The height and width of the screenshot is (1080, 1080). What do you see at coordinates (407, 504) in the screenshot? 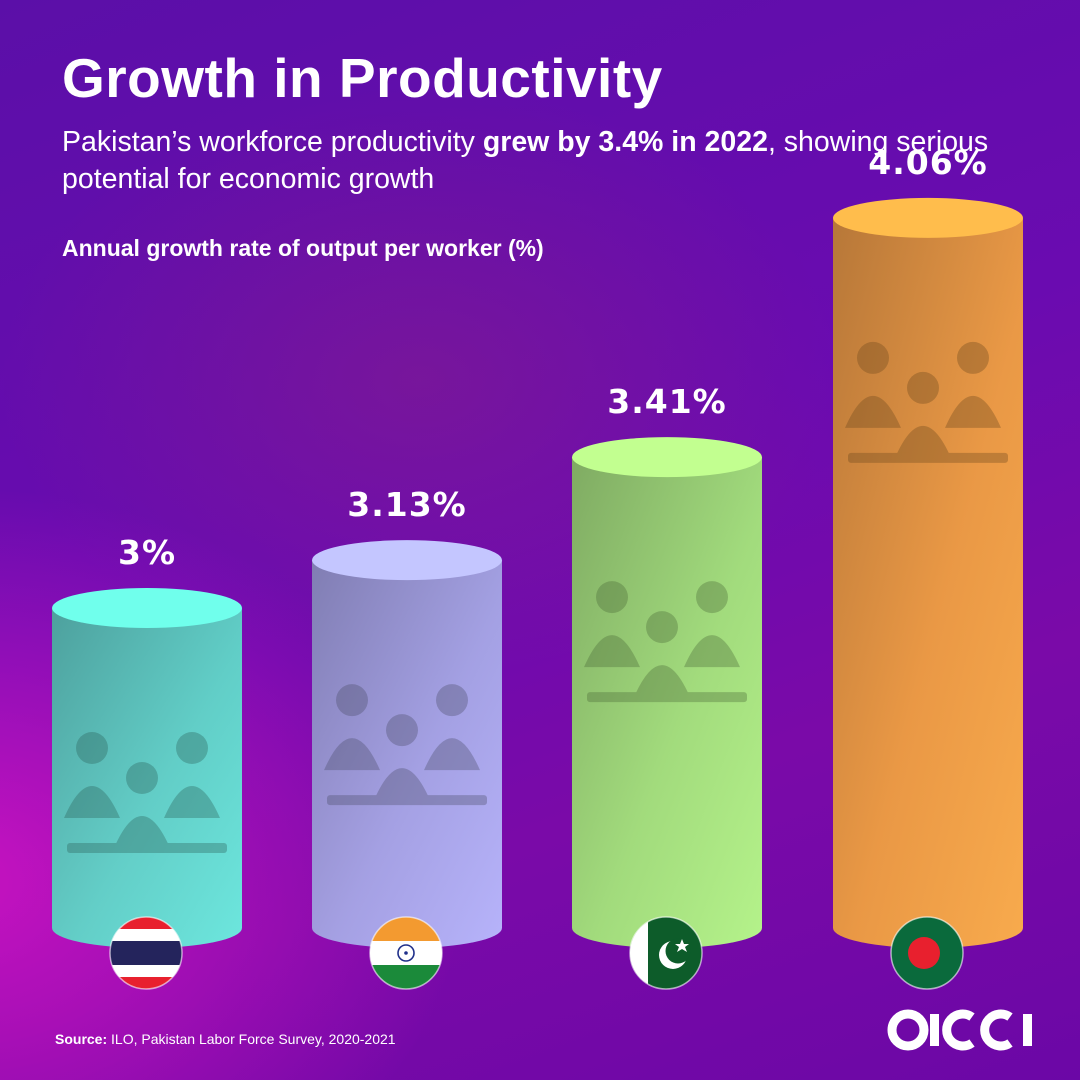
I see `data-label: 3.13%` at bounding box center [407, 504].